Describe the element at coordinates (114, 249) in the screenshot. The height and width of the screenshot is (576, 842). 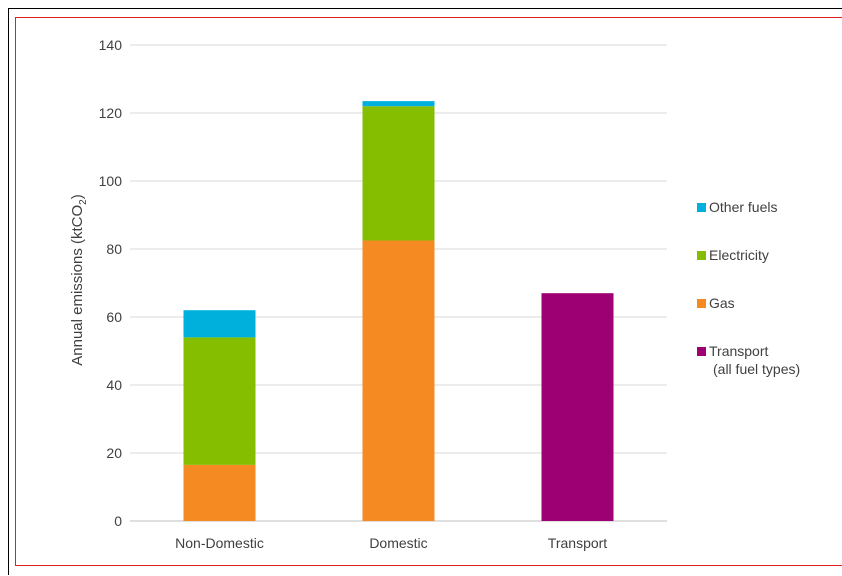
I see `y-tick-label: 80` at that location.